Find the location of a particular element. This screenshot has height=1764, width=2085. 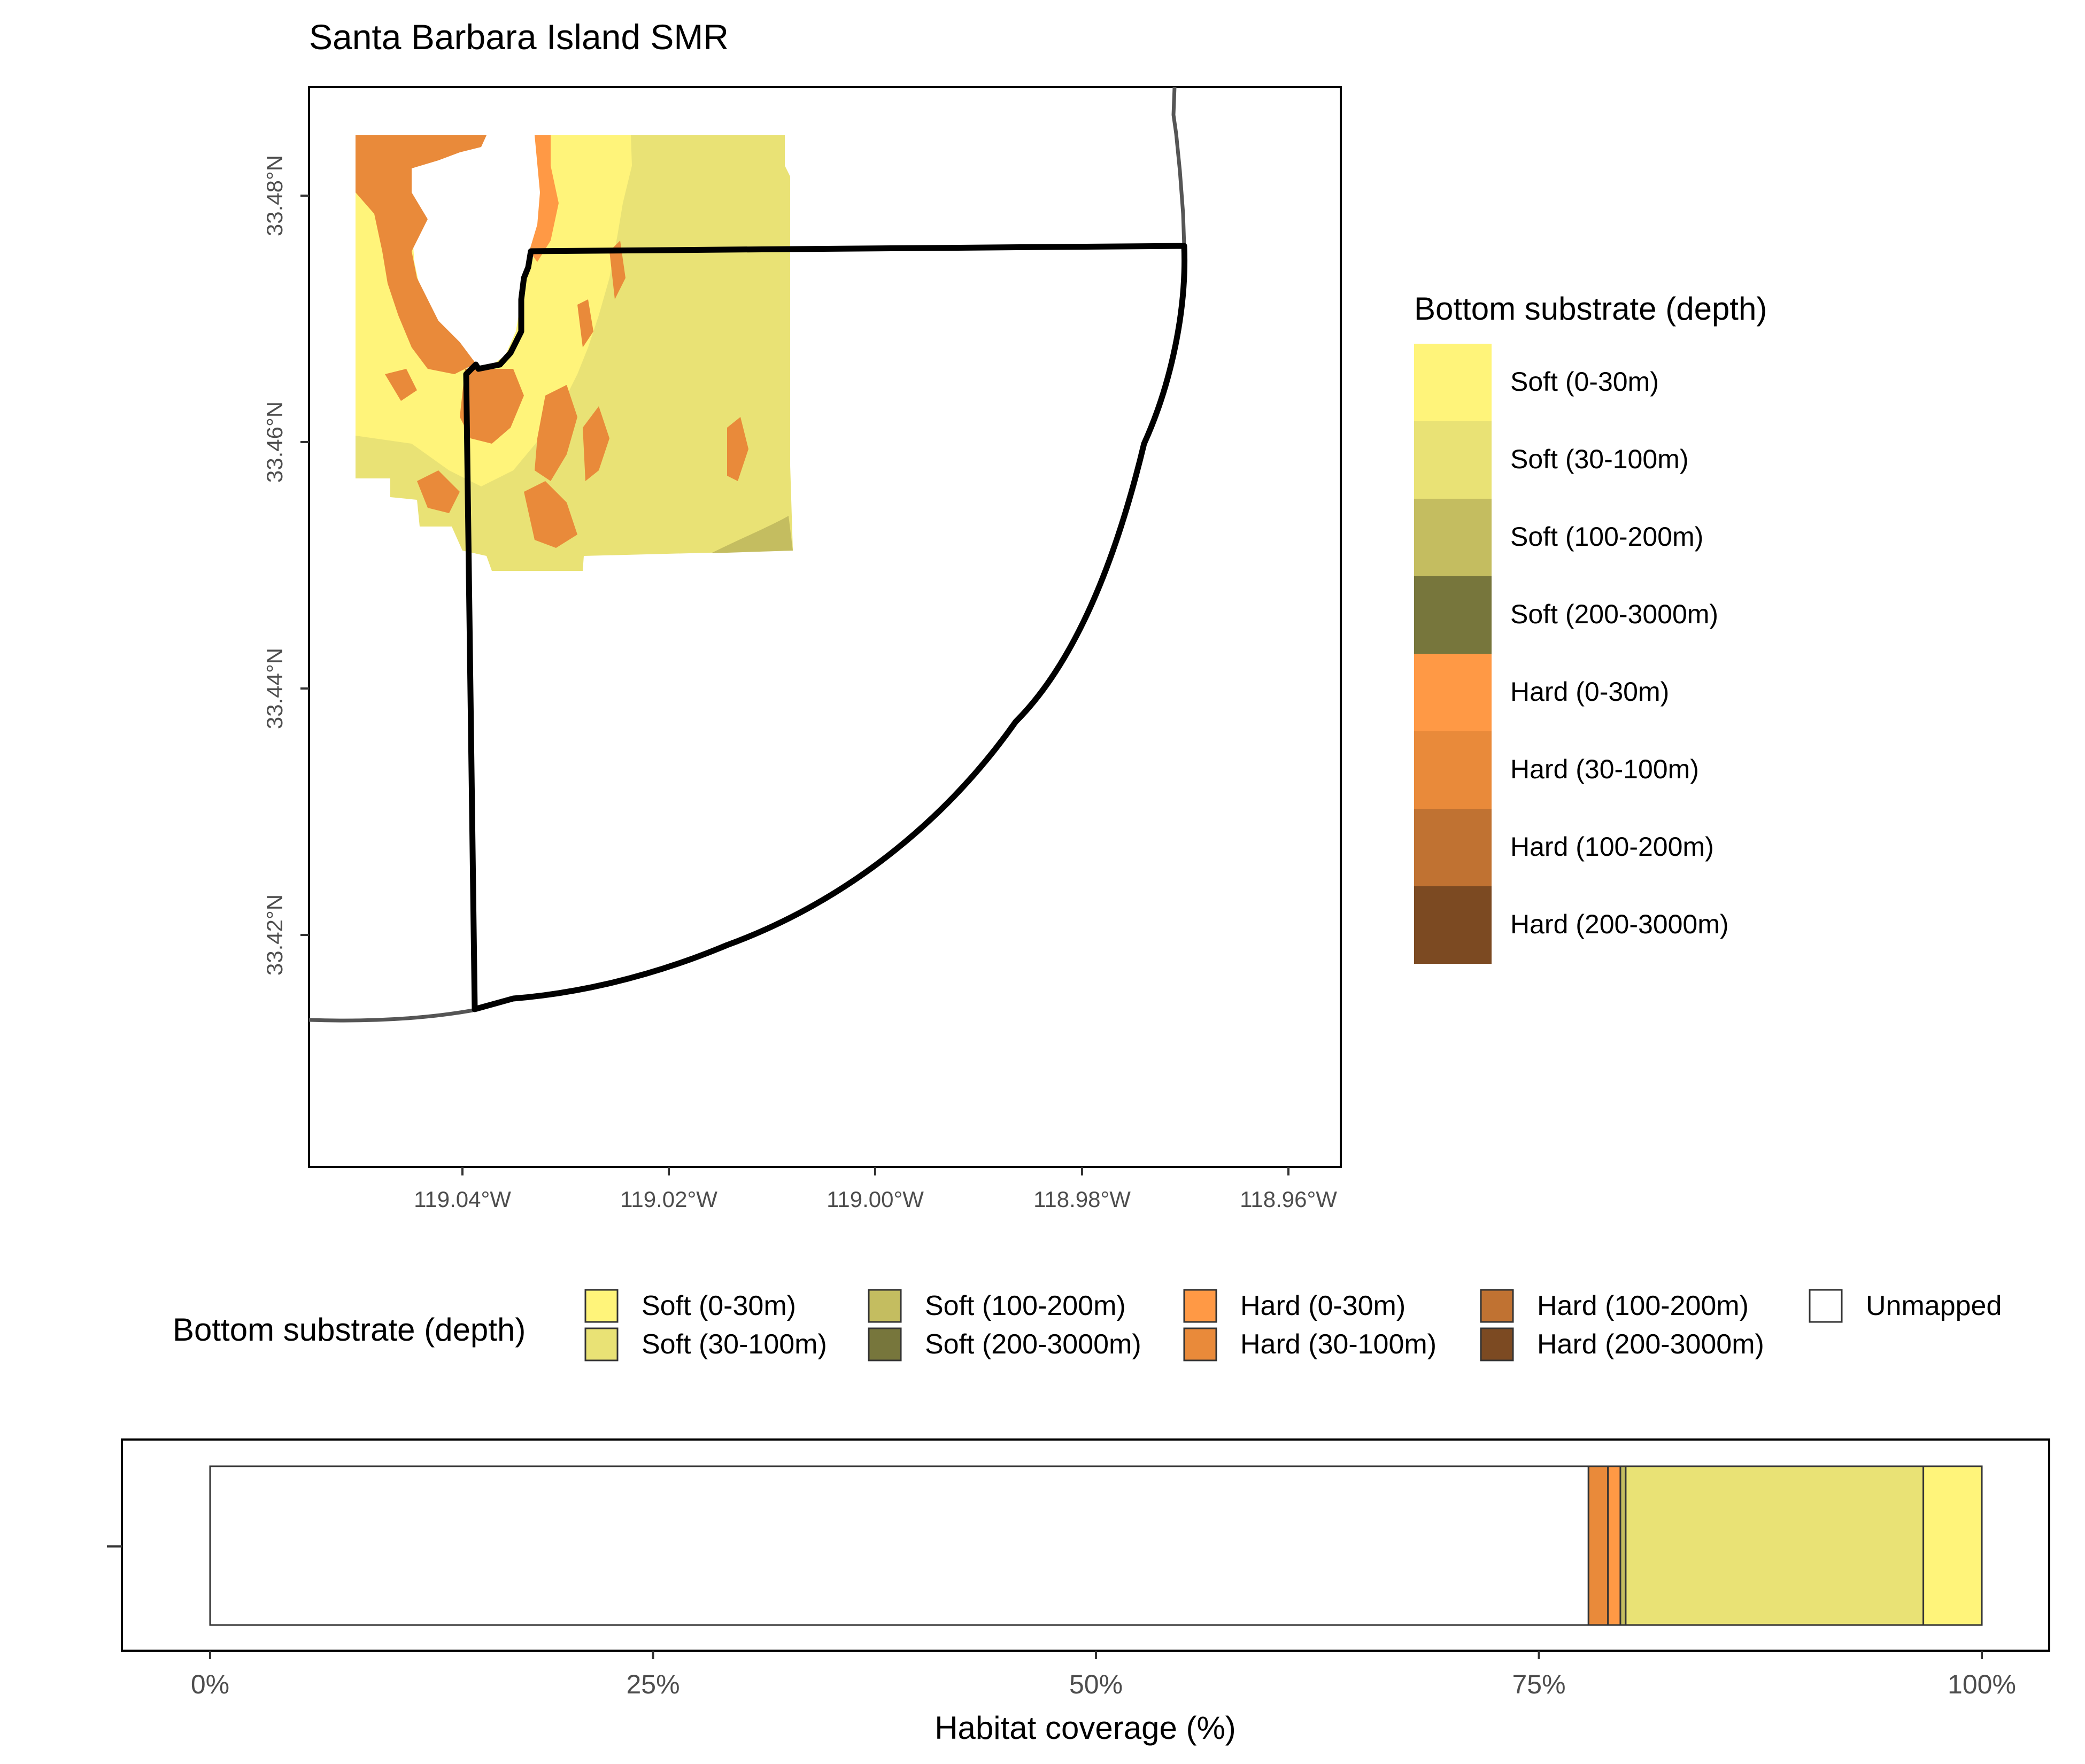

map-legend-key-soft-0-30m is located at coordinates (1453, 382).